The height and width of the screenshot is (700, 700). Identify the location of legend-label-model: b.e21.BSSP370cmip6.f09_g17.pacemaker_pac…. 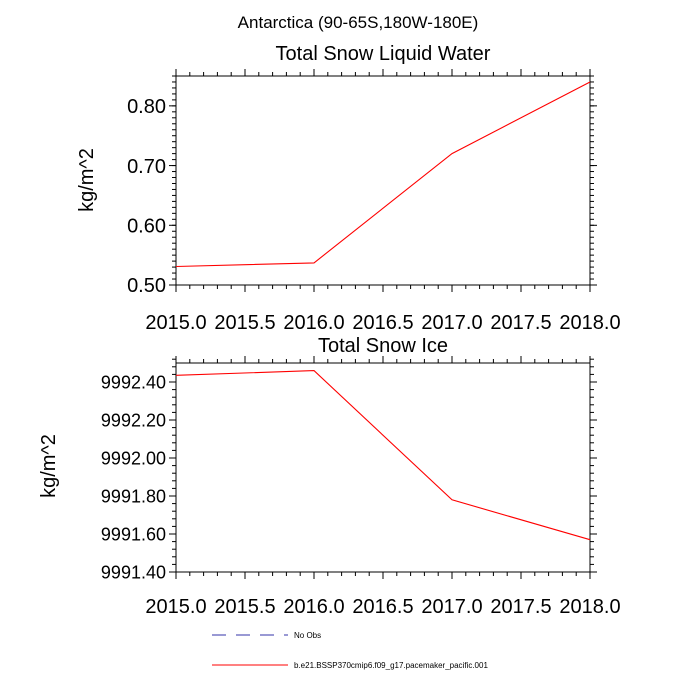
(391, 665).